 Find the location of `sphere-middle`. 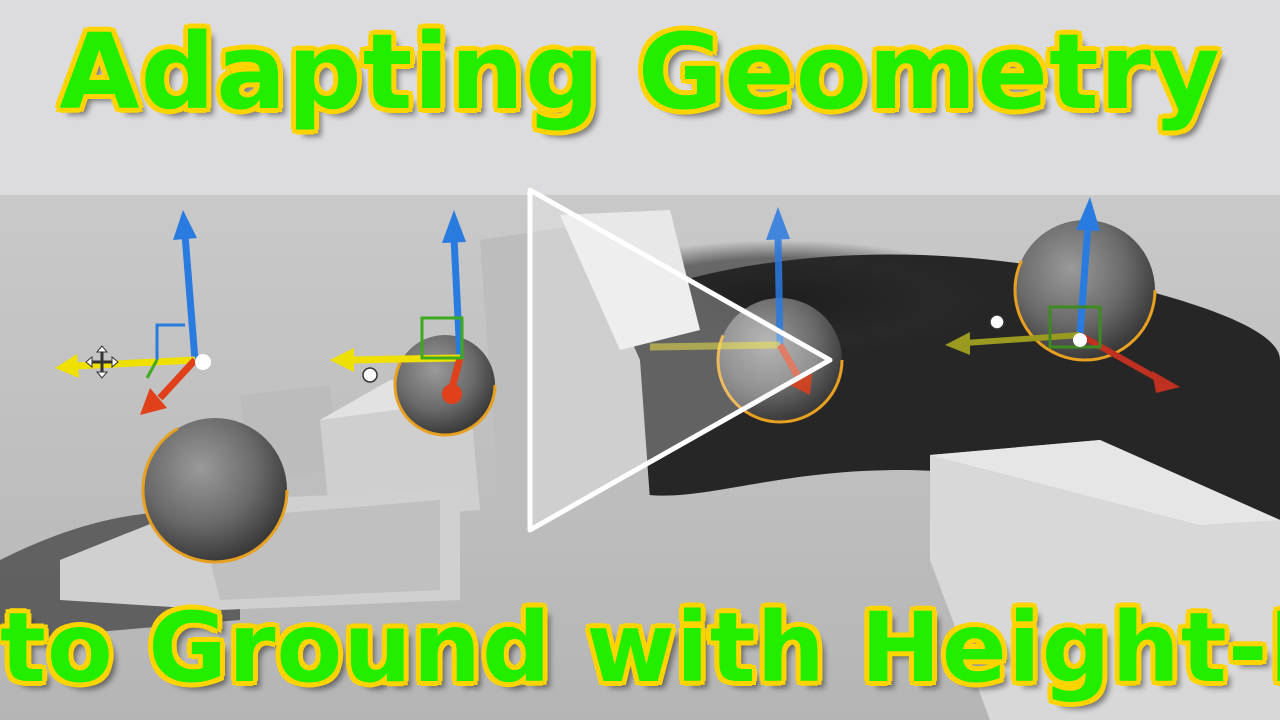

sphere-middle is located at coordinates (445, 385).